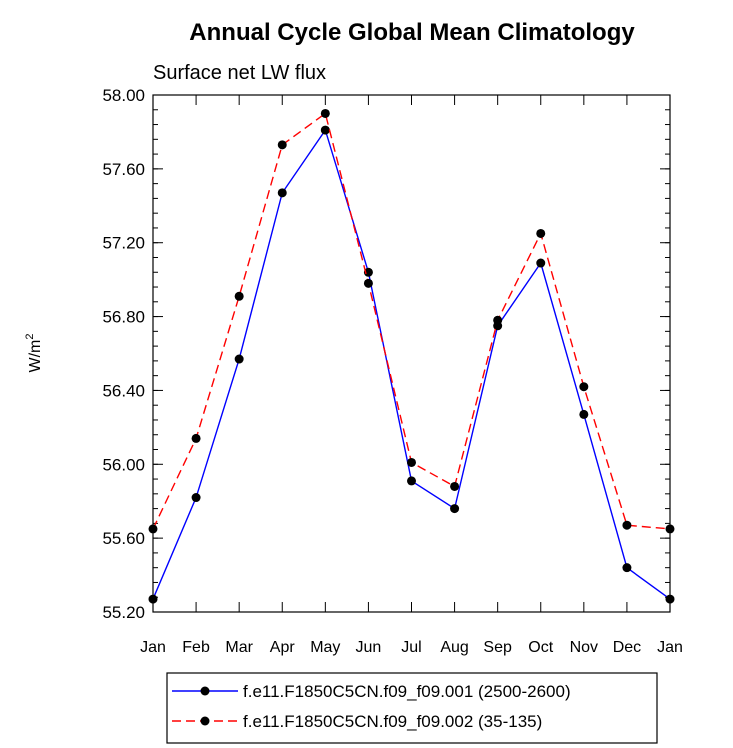 Image resolution: width=733 pixels, height=748 pixels. Describe the element at coordinates (369, 647) in the screenshot. I see `x-tick-label: Jun` at that location.